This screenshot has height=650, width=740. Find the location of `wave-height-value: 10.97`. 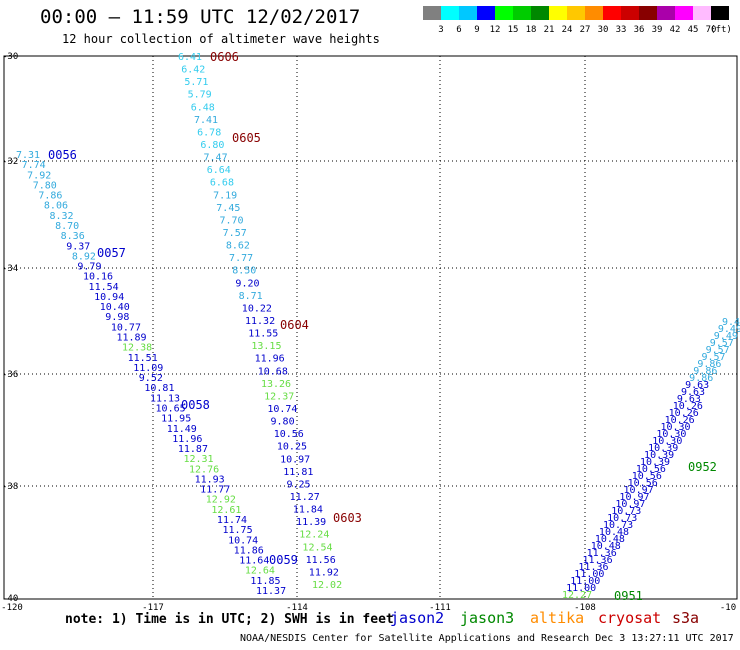

wave-height-value: 10.97 is located at coordinates (295, 459).